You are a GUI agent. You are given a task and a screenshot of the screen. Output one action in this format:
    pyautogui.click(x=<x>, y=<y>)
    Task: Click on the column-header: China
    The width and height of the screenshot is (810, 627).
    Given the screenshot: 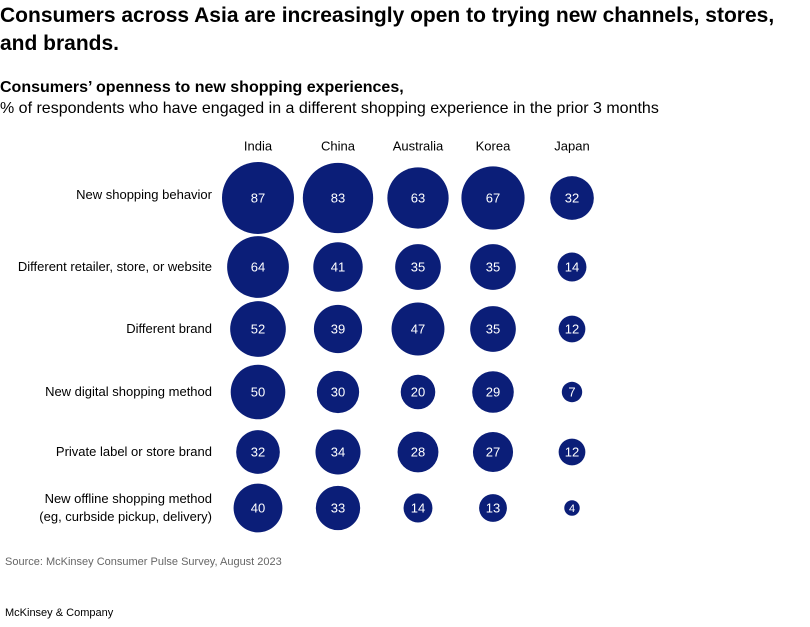 What is the action you would take?
    pyautogui.click(x=338, y=145)
    